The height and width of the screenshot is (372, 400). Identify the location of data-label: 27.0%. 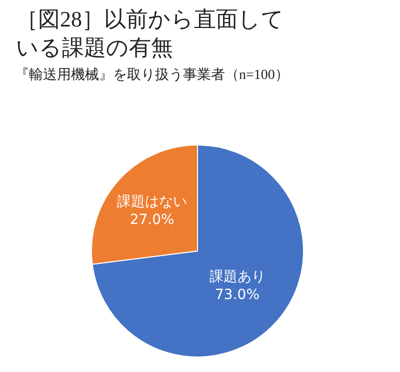
(152, 220).